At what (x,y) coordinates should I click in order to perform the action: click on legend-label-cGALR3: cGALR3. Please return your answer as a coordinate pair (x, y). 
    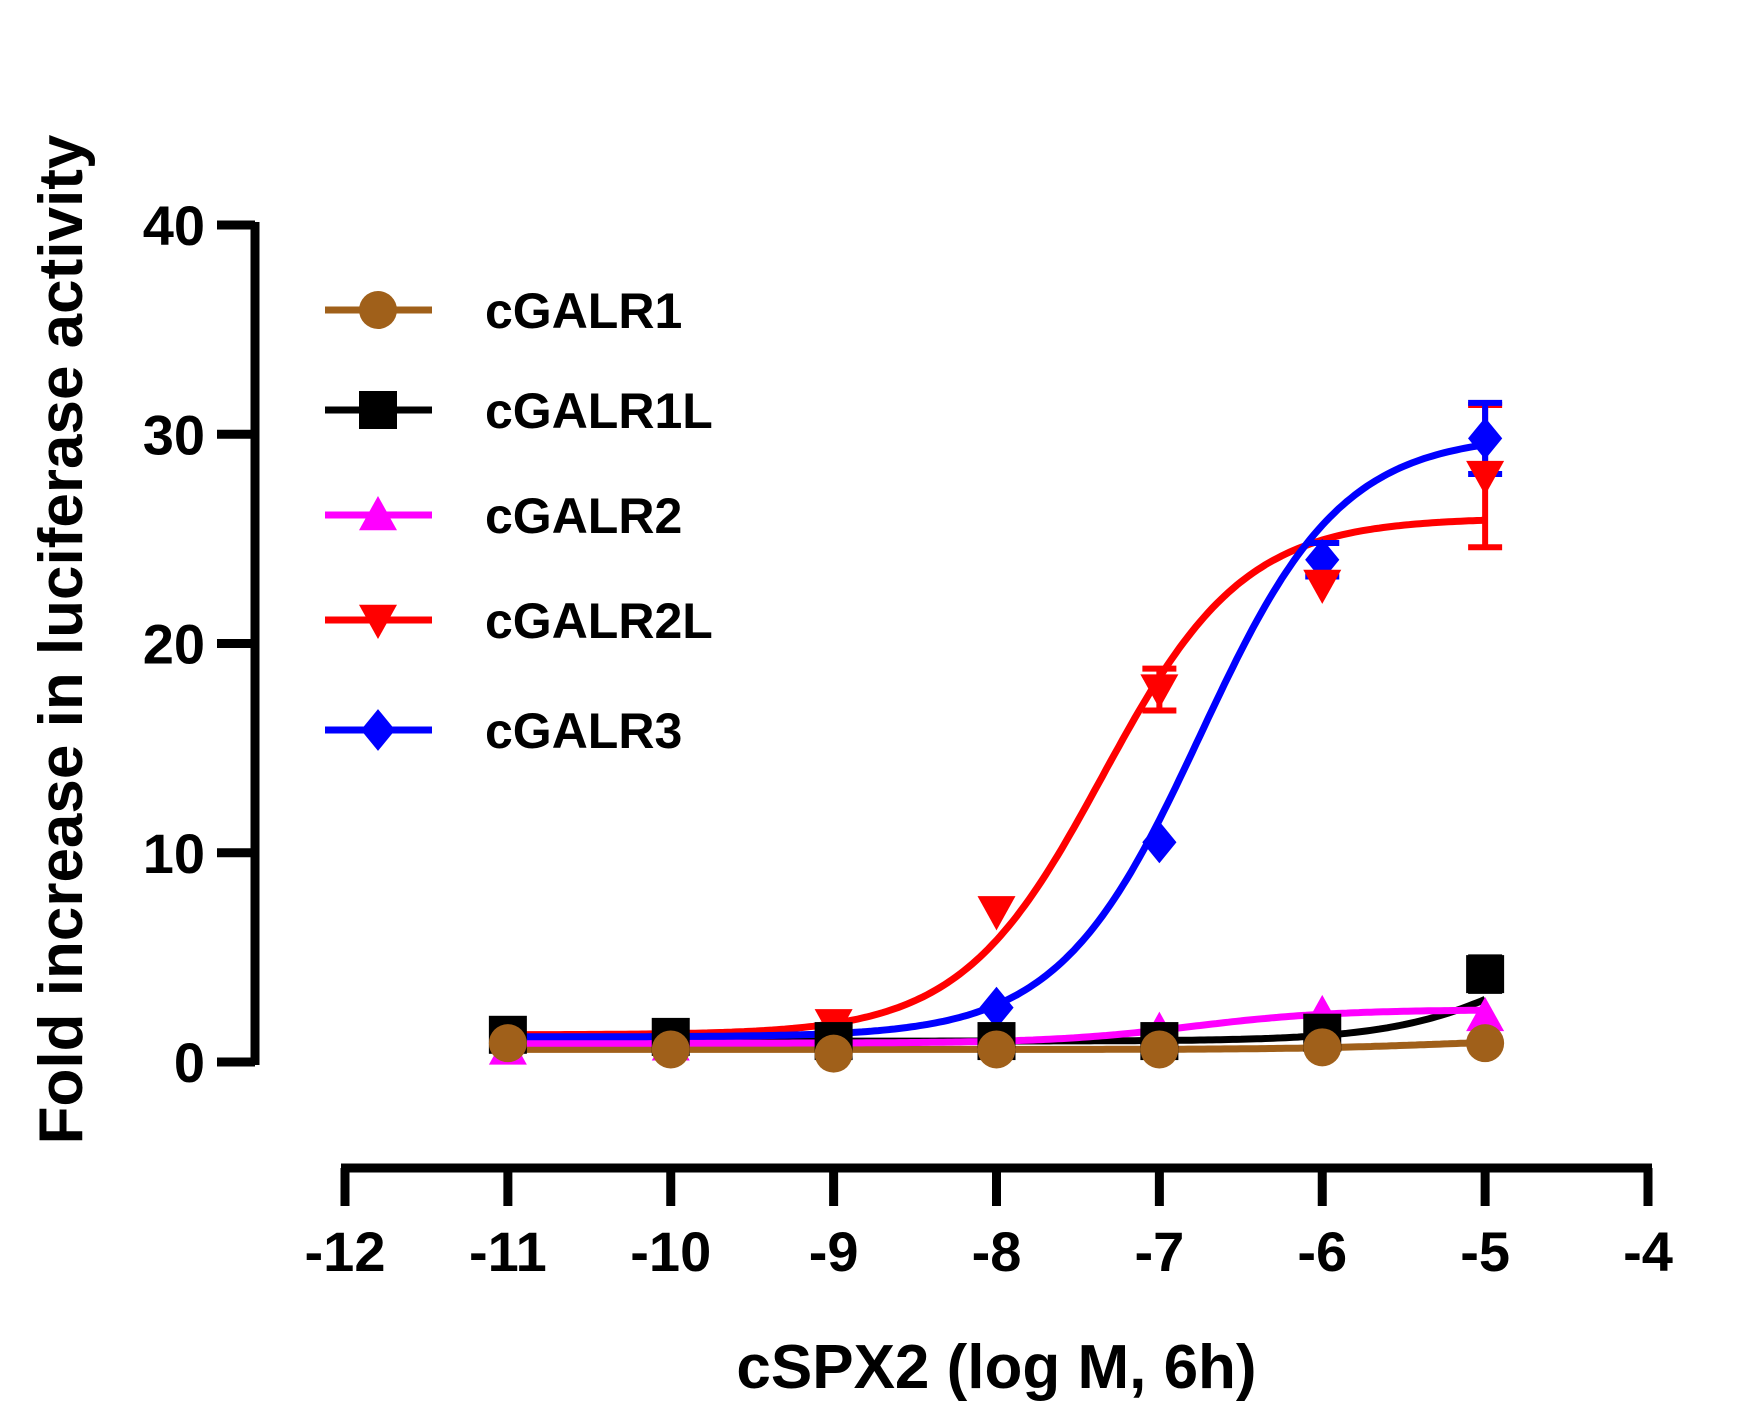
    Looking at the image, I should click on (583, 731).